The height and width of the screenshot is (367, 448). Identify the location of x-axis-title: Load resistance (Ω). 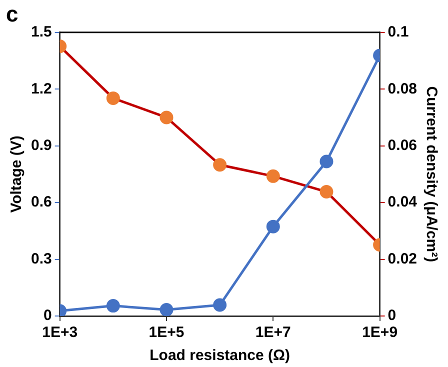
(220, 355).